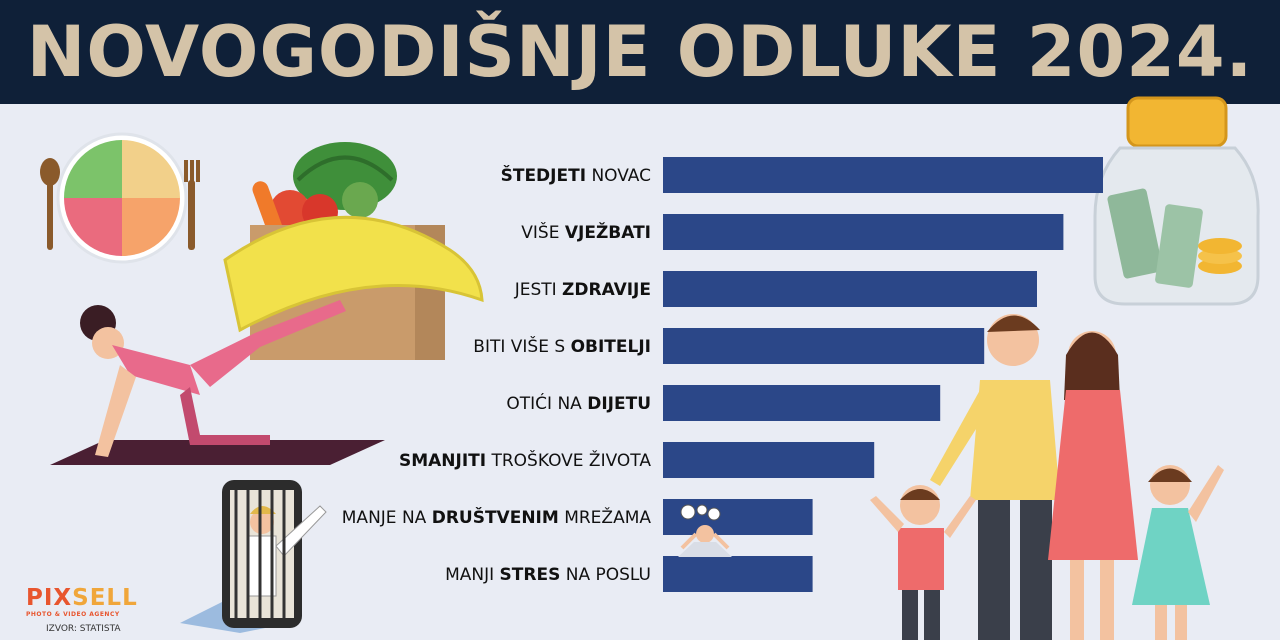 This screenshot has width=1280, height=640. What do you see at coordinates (1176, 201) in the screenshot?
I see `money-jar-illustration` at bounding box center [1176, 201].